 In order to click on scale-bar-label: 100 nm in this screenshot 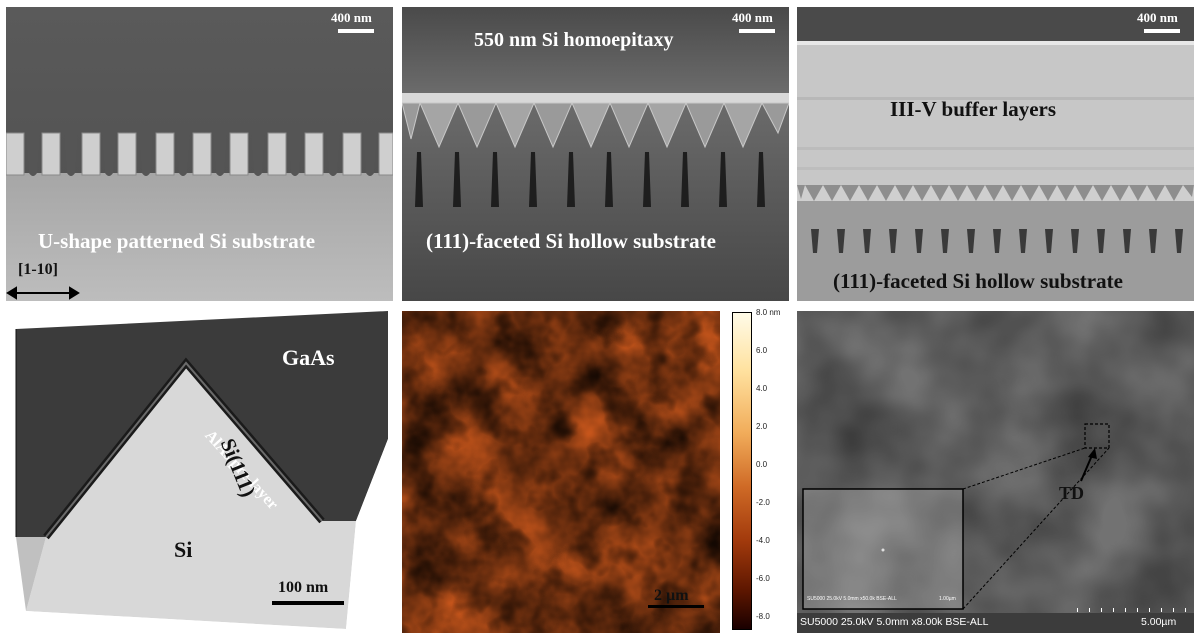, I will do `click(303, 587)`.